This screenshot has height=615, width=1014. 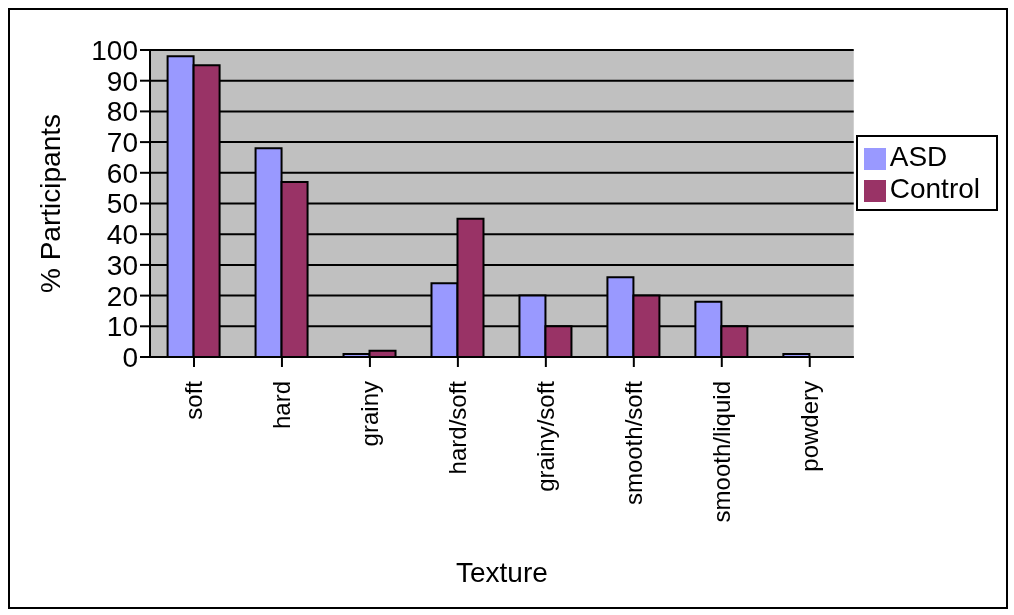 What do you see at coordinates (370, 414) in the screenshot?
I see `x-tick-label: grainy` at bounding box center [370, 414].